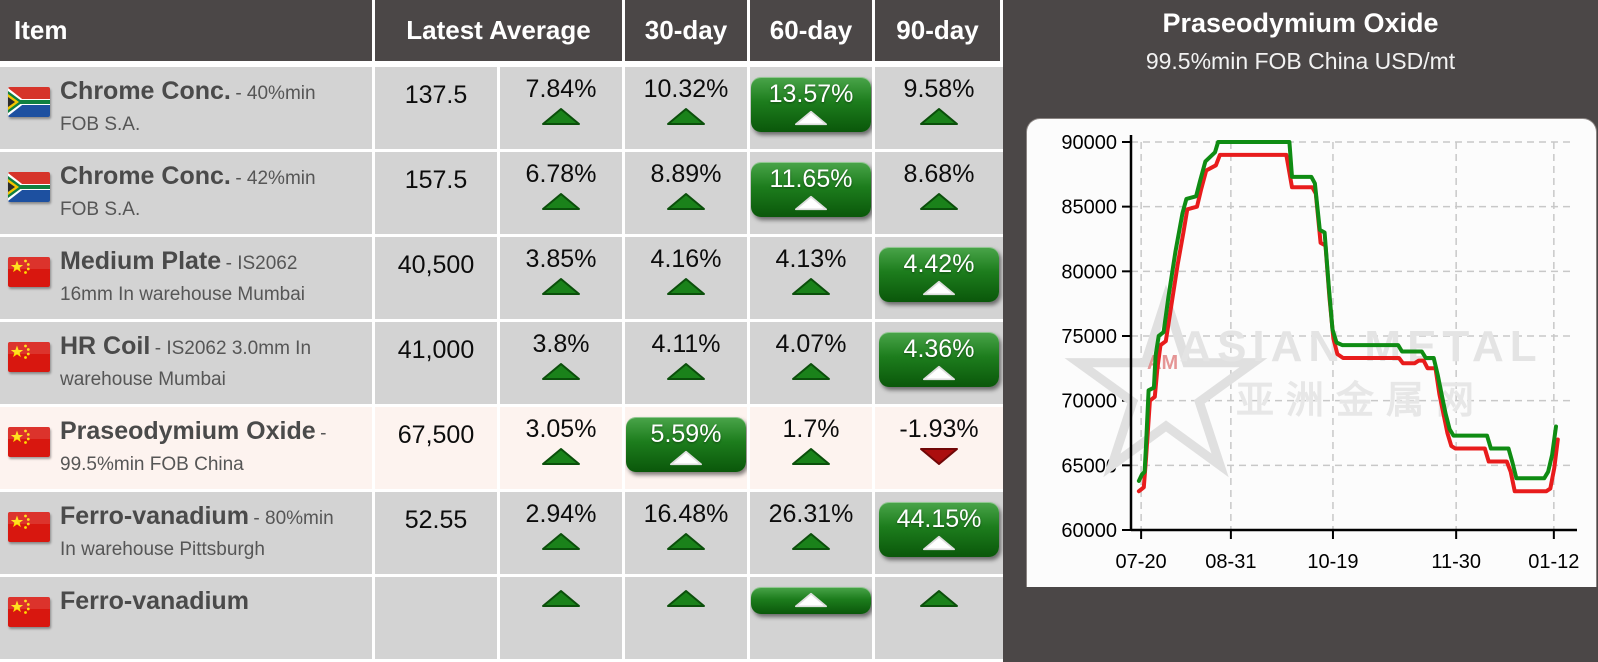 The width and height of the screenshot is (1598, 662). What do you see at coordinates (809, 618) in the screenshot?
I see `change-60-day` at bounding box center [809, 618].